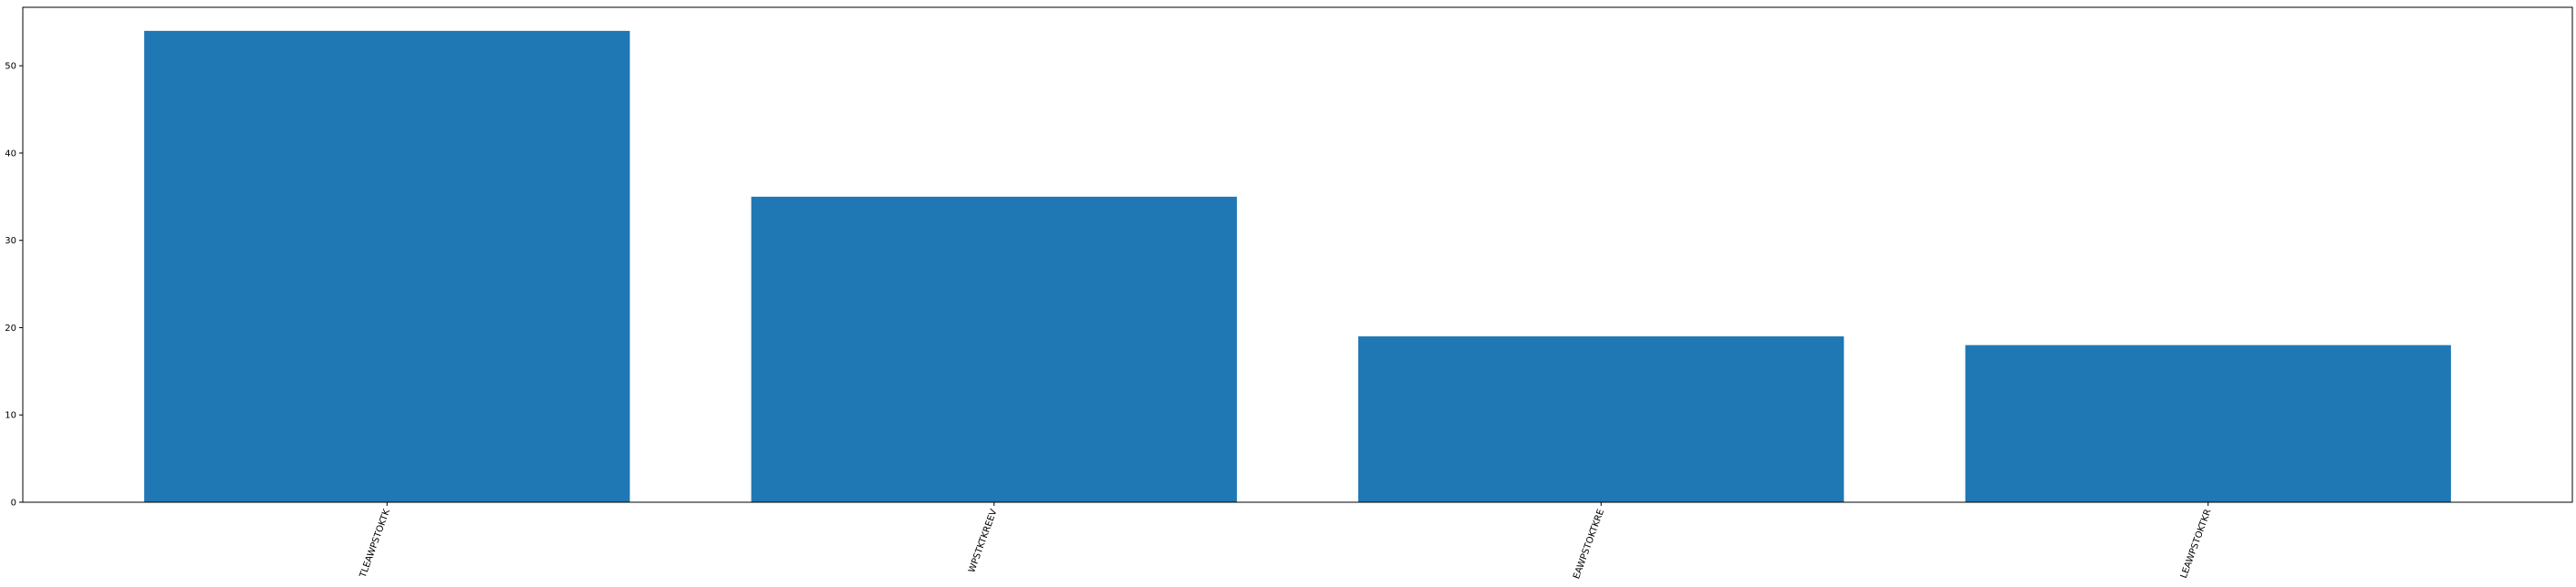 The image size is (2576, 587). What do you see at coordinates (14, 285) in the screenshot?
I see `y-axis: 0 10 20 30 40 50` at bounding box center [14, 285].